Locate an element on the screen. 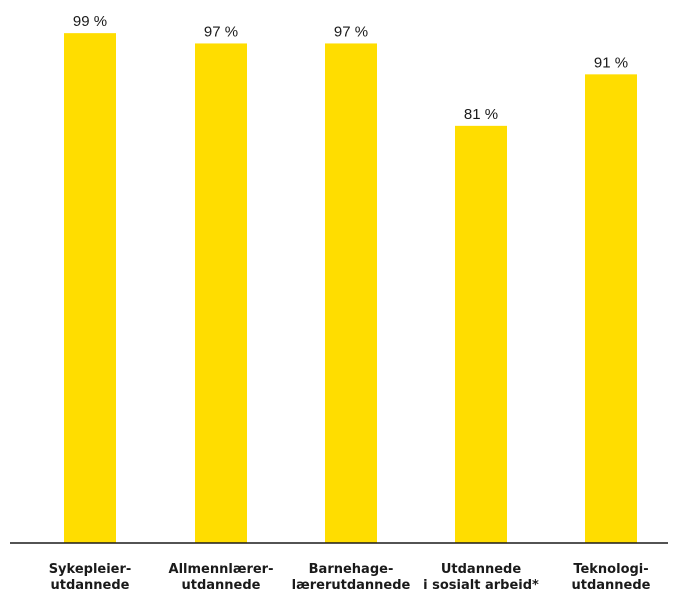 This screenshot has height=594, width=673. value-label-2: 97 % is located at coordinates (351, 31).